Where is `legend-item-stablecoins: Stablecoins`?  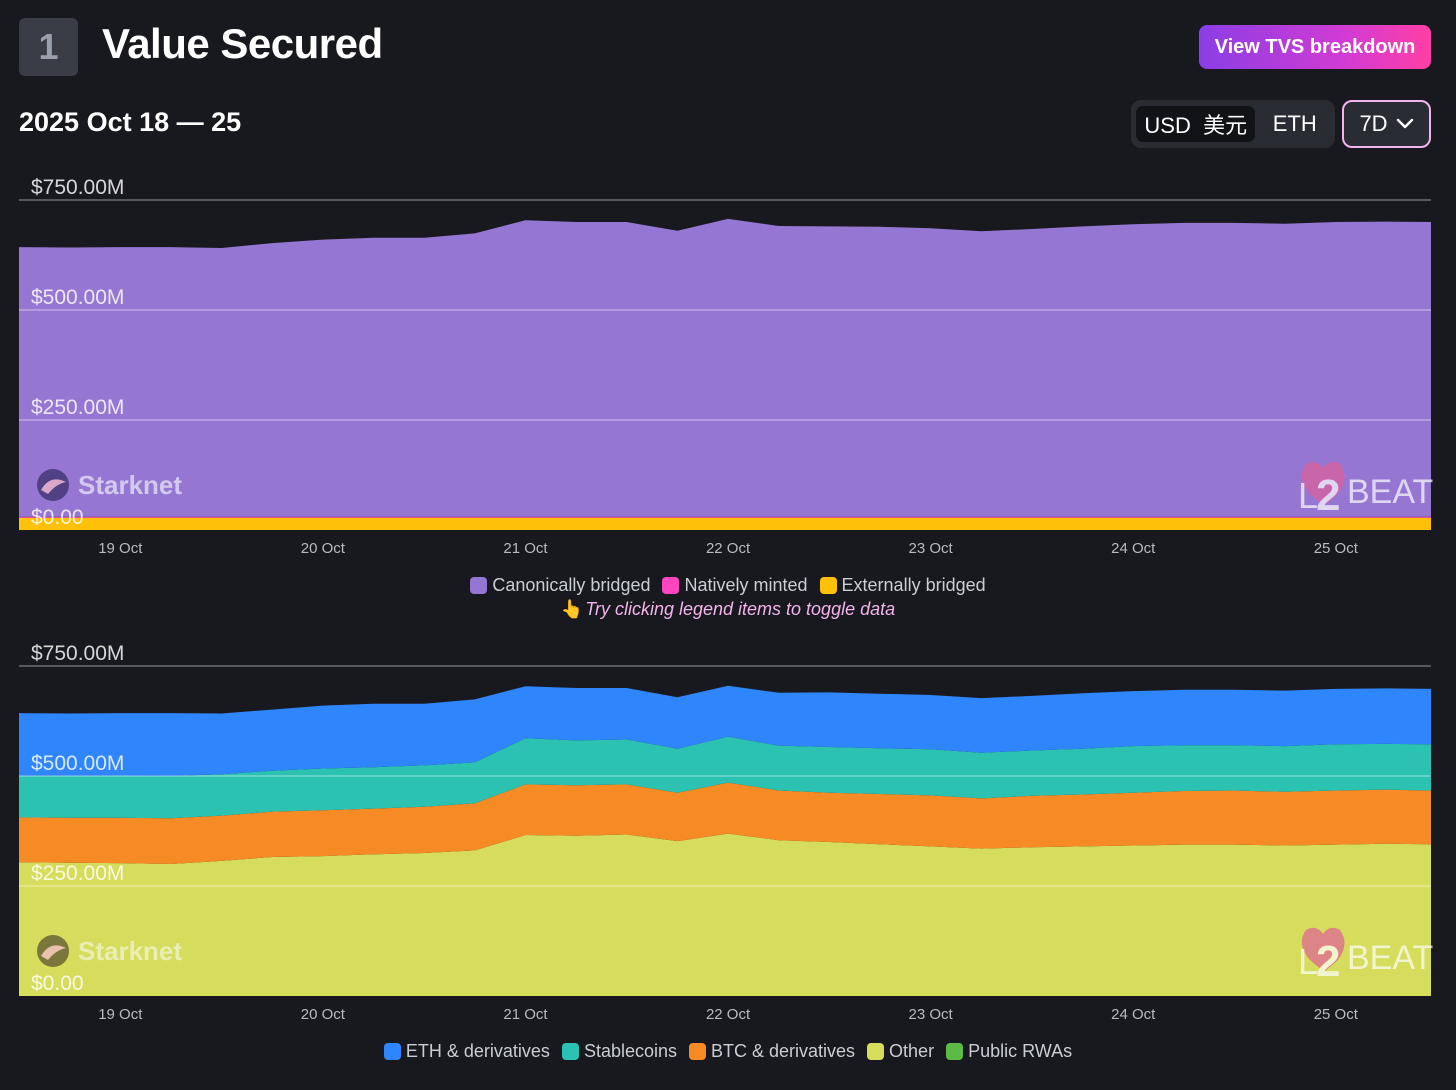 legend-item-stablecoins: Stablecoins is located at coordinates (619, 1051).